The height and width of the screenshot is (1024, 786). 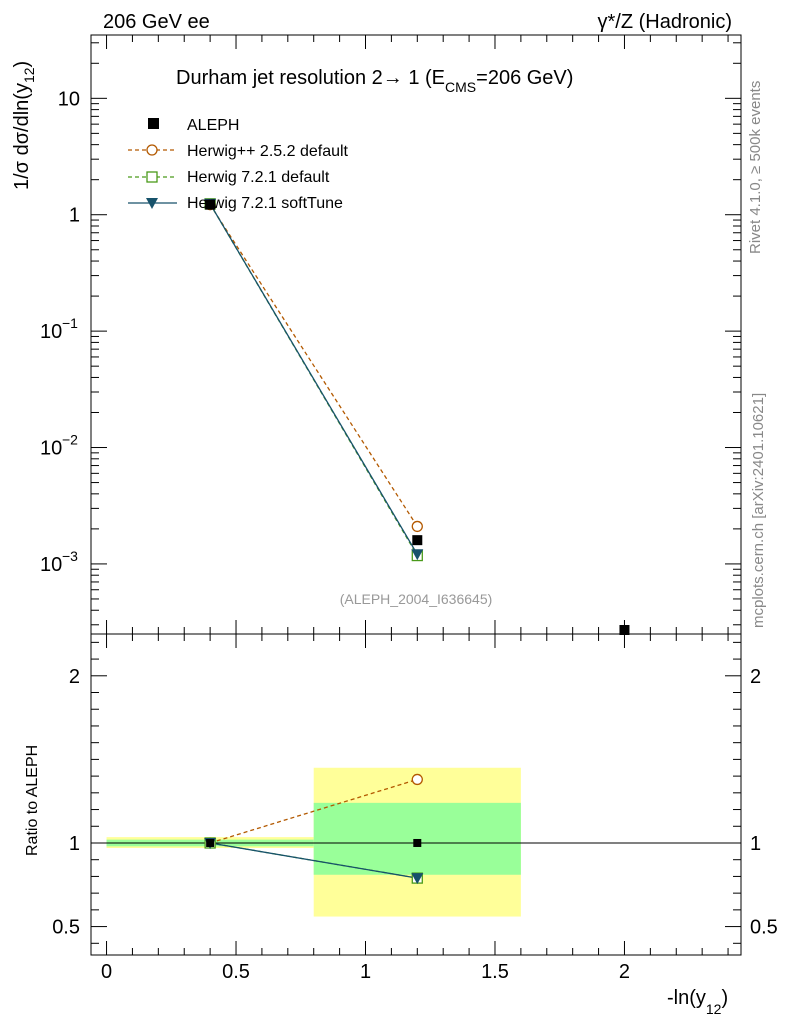 I want to click on header-right: γ*/Z (Hadronic), so click(x=665, y=22).